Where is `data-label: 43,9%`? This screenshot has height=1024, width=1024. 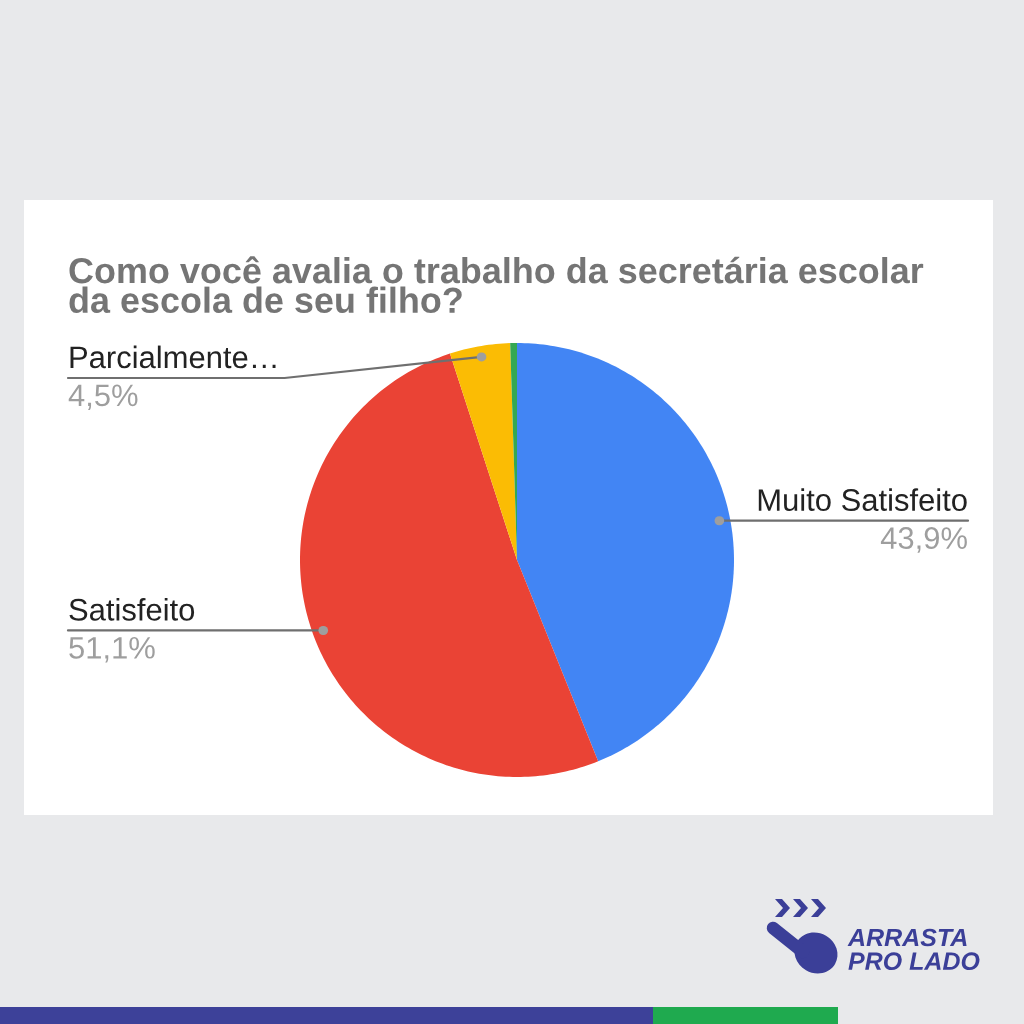 data-label: 43,9% is located at coordinates (923, 540).